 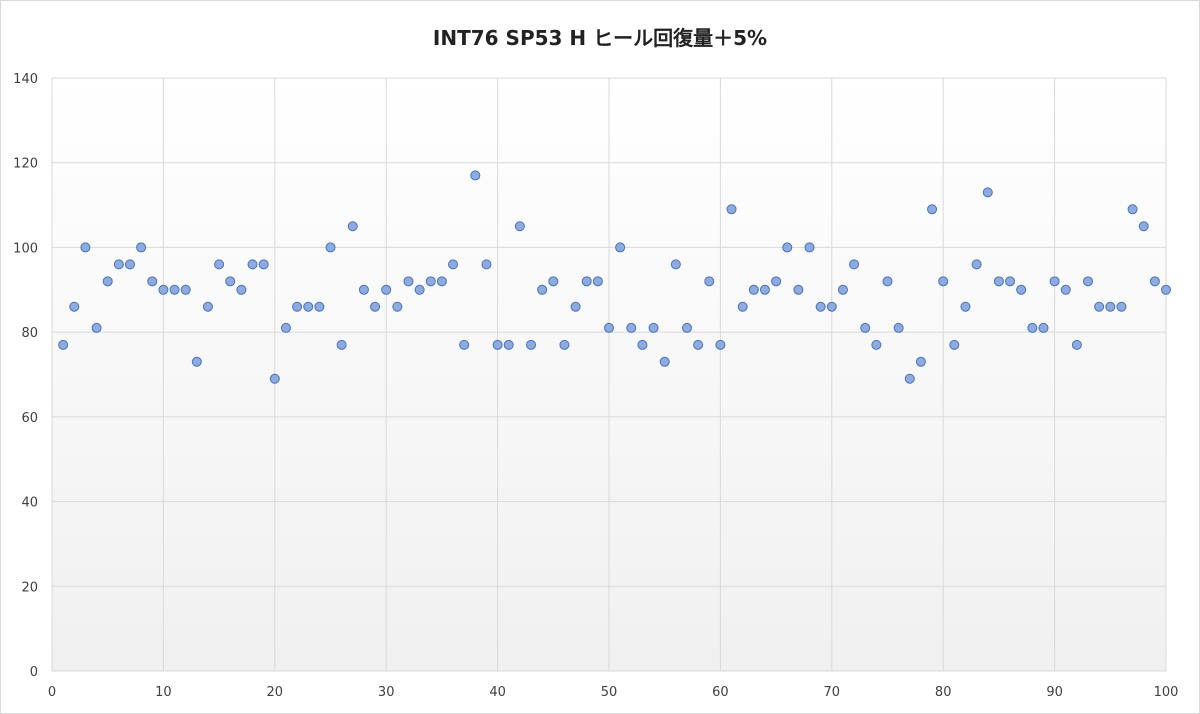 I want to click on y-tick-label: 120, so click(x=25, y=164).